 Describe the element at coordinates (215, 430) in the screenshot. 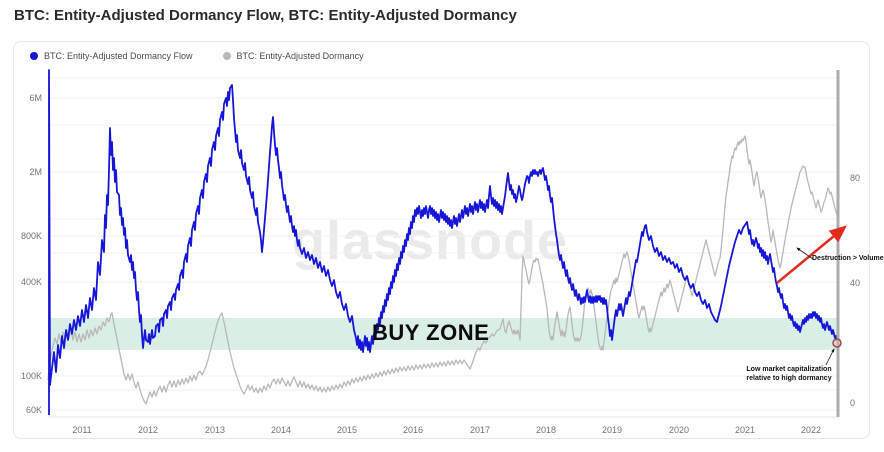

I see `x-tick: 2013` at that location.